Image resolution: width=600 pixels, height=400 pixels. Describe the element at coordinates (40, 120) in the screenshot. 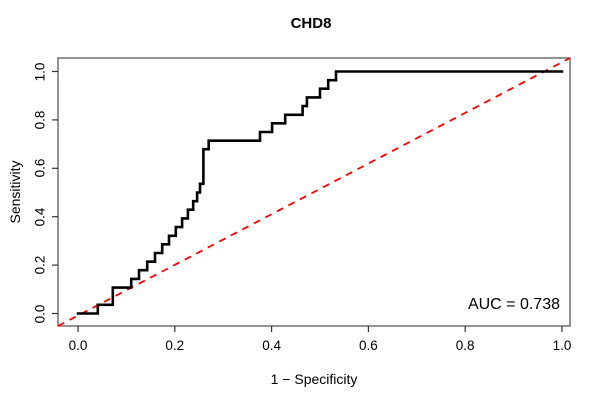

I see `y-tick-label: 0.8` at that location.